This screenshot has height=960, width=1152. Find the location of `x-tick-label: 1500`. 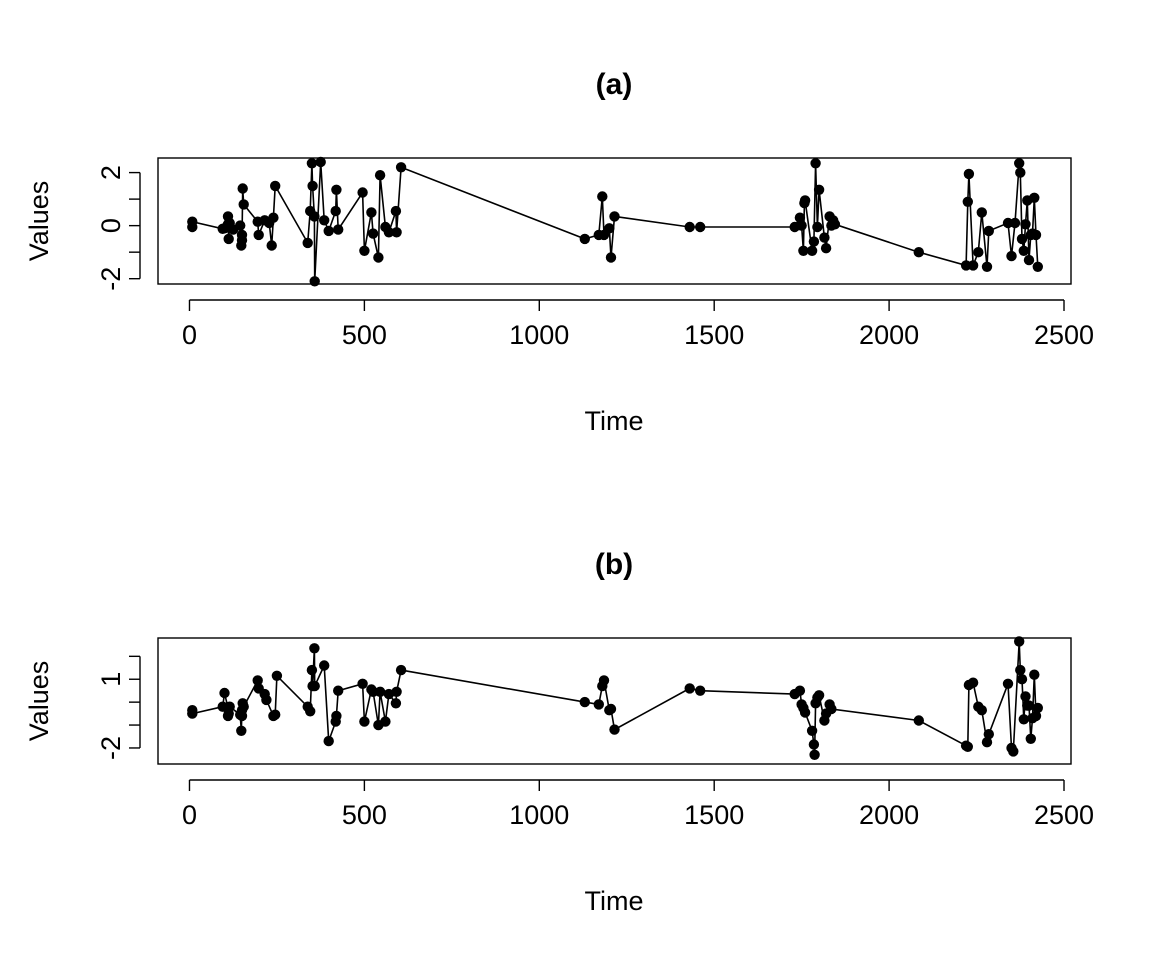

x-tick-label: 1500 is located at coordinates (714, 815).